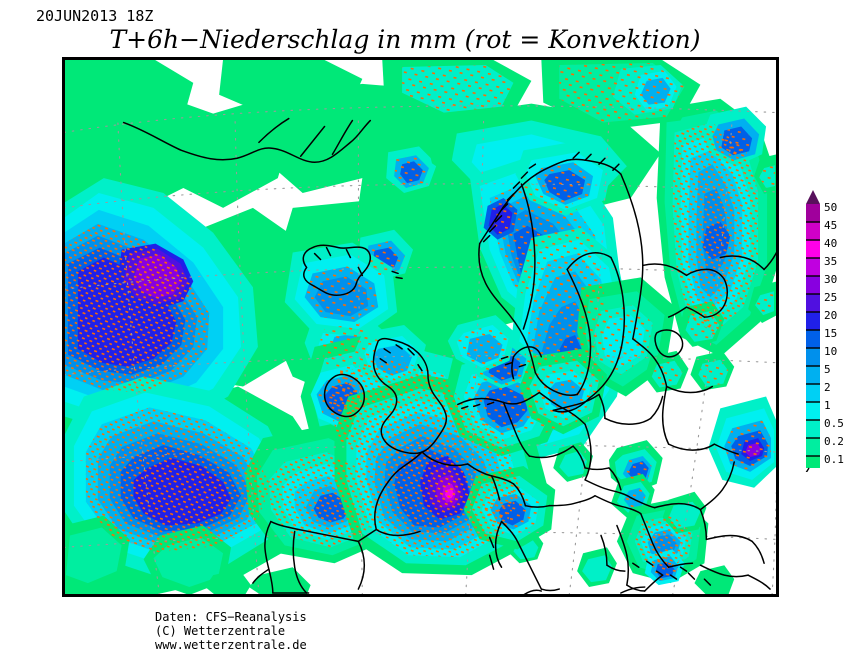 Image resolution: width=850 pixels, height=657 pixels. I want to click on colorbar-tick-label: 0.2, so click(834, 441).